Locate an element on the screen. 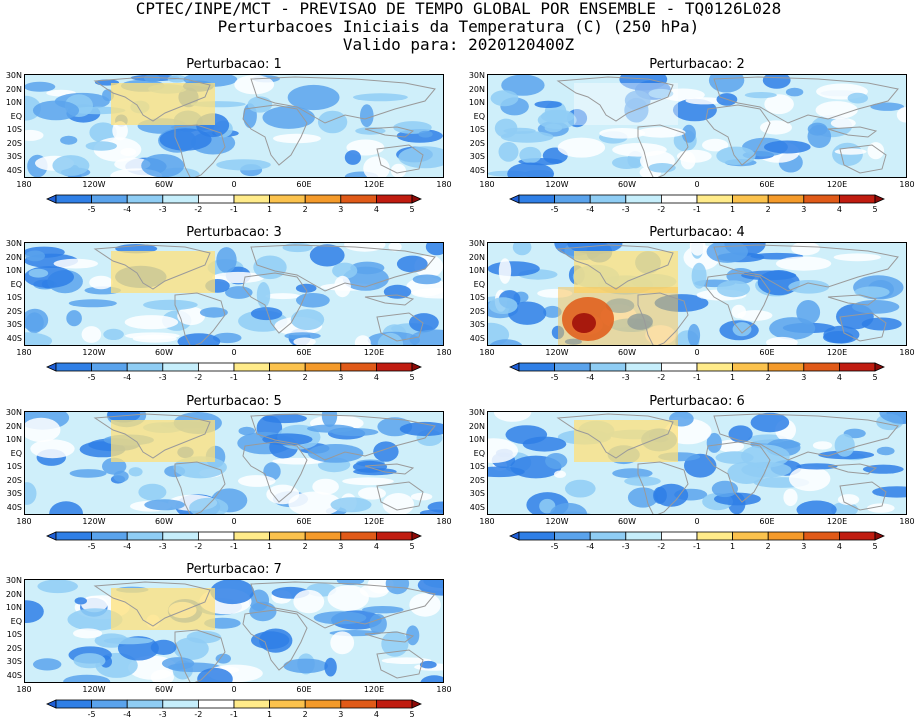 This screenshot has height=722, width=917. colorbar is located at coordinates (234, 367).